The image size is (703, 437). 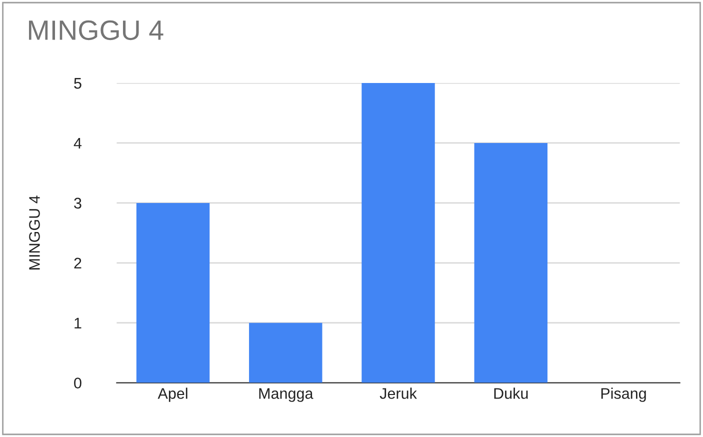 What do you see at coordinates (623, 395) in the screenshot?
I see `x-tick-label: Pisang` at bounding box center [623, 395].